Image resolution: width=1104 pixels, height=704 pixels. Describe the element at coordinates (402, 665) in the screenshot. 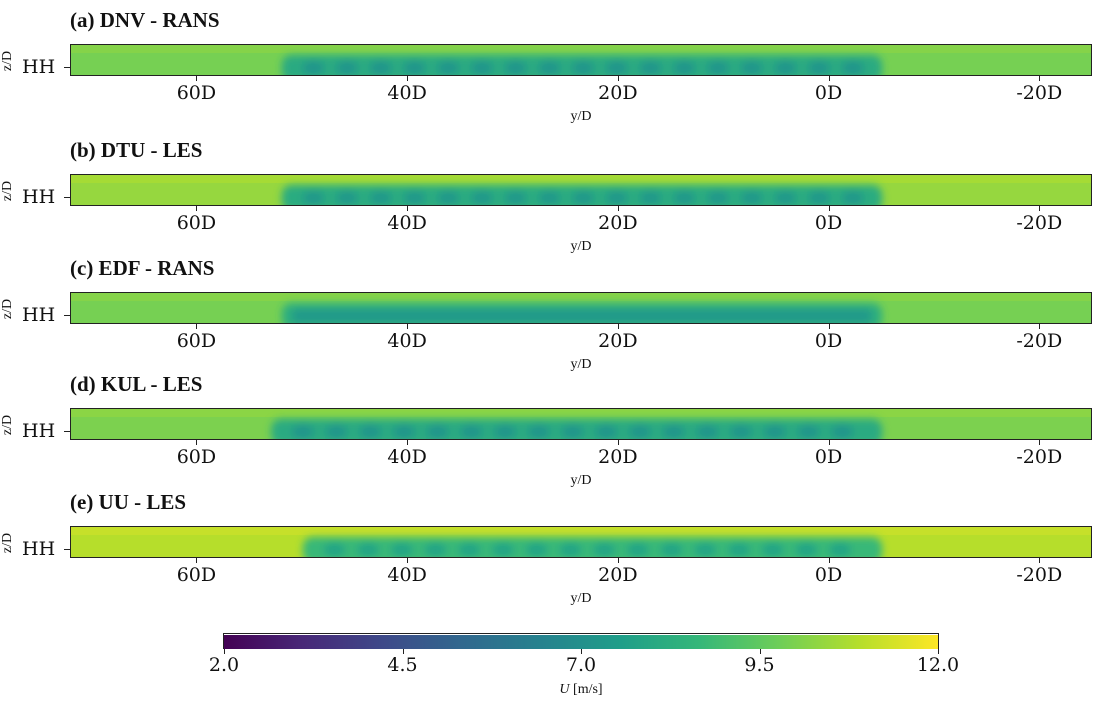

I see `colorbar-tick-label: 4.5` at that location.